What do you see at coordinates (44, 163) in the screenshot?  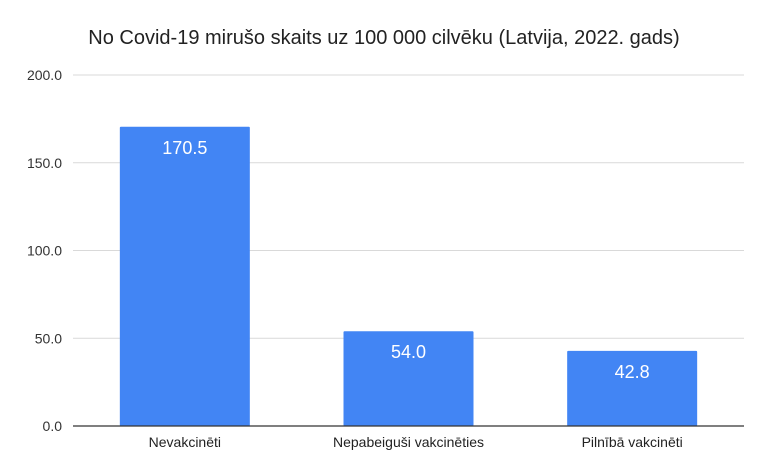 I see `y-tick-label: 150.0` at bounding box center [44, 163].